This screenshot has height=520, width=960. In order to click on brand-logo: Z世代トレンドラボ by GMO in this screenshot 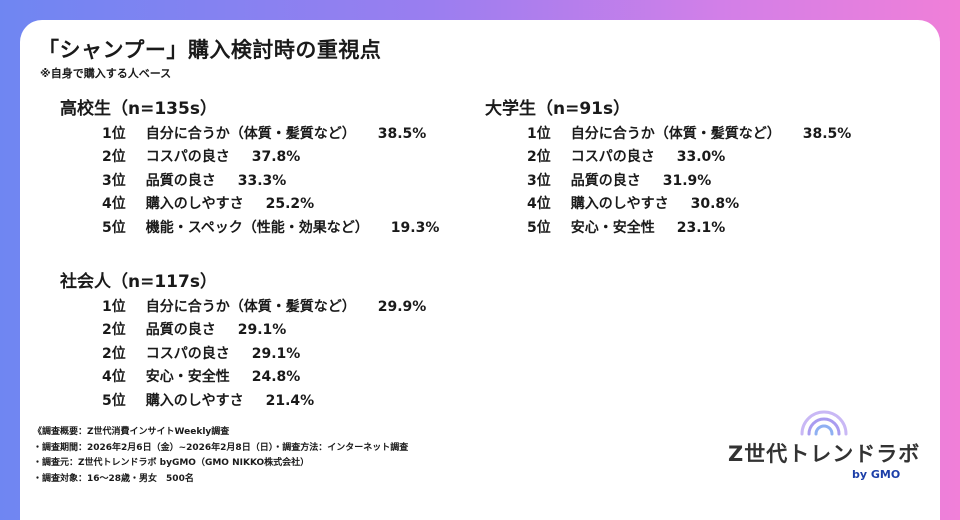, I will do `click(824, 447)`.